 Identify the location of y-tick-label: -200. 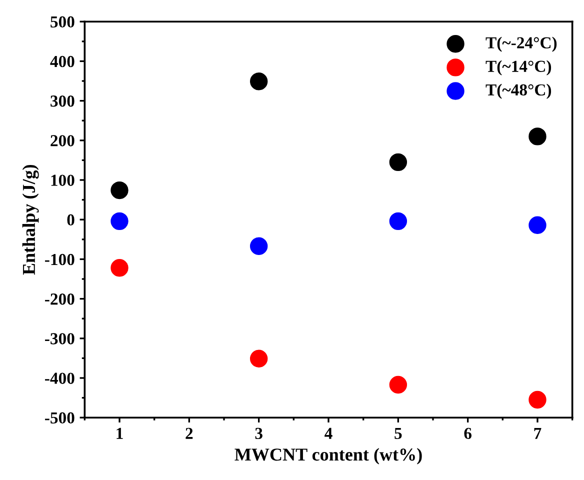
(59, 299).